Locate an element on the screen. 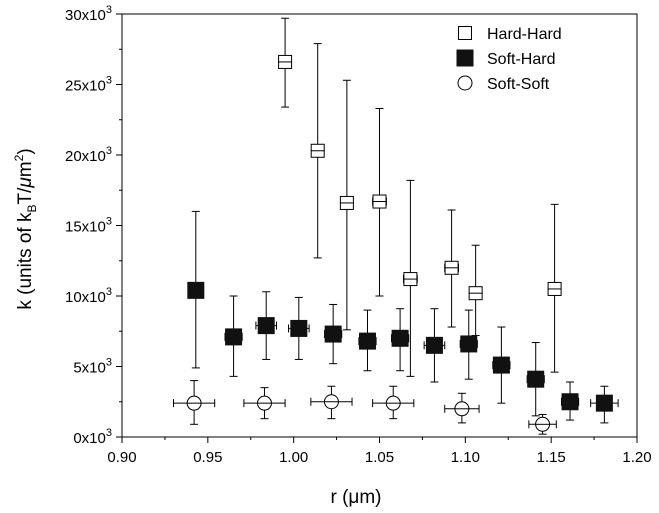 This screenshot has width=659, height=513. y-tick-label-base: 0x10 is located at coordinates (89, 438).